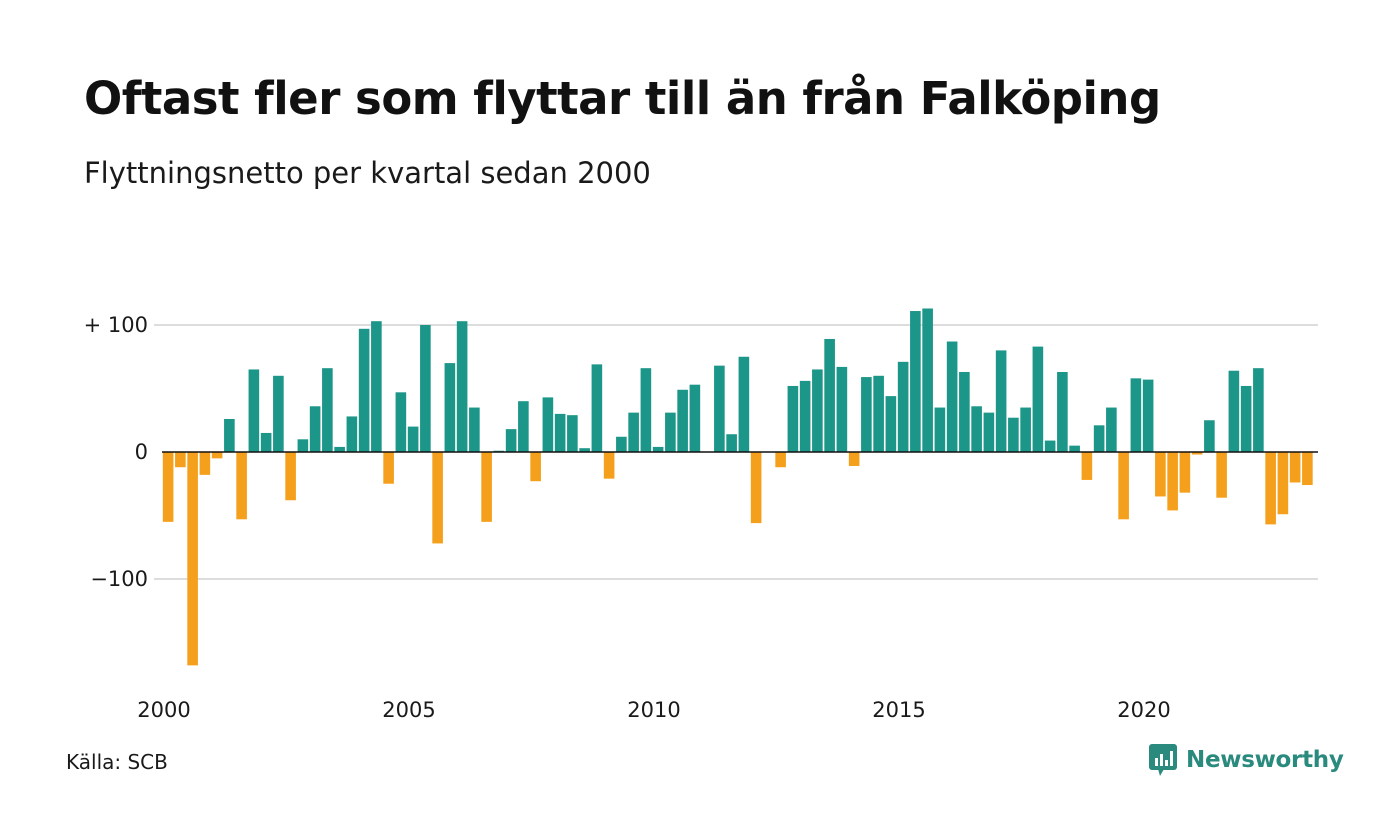 This screenshot has width=1400, height=840. I want to click on x-tick-label: 2020, so click(1143, 710).